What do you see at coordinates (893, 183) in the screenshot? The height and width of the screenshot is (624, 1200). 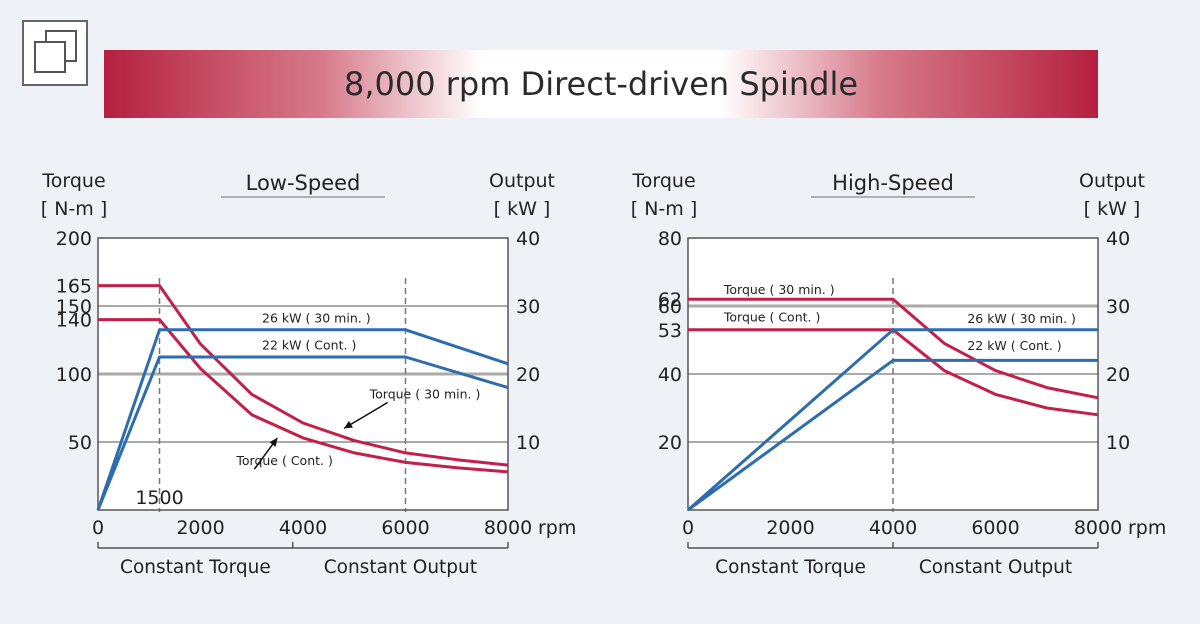 I see `chart-title: High-Speed` at bounding box center [893, 183].